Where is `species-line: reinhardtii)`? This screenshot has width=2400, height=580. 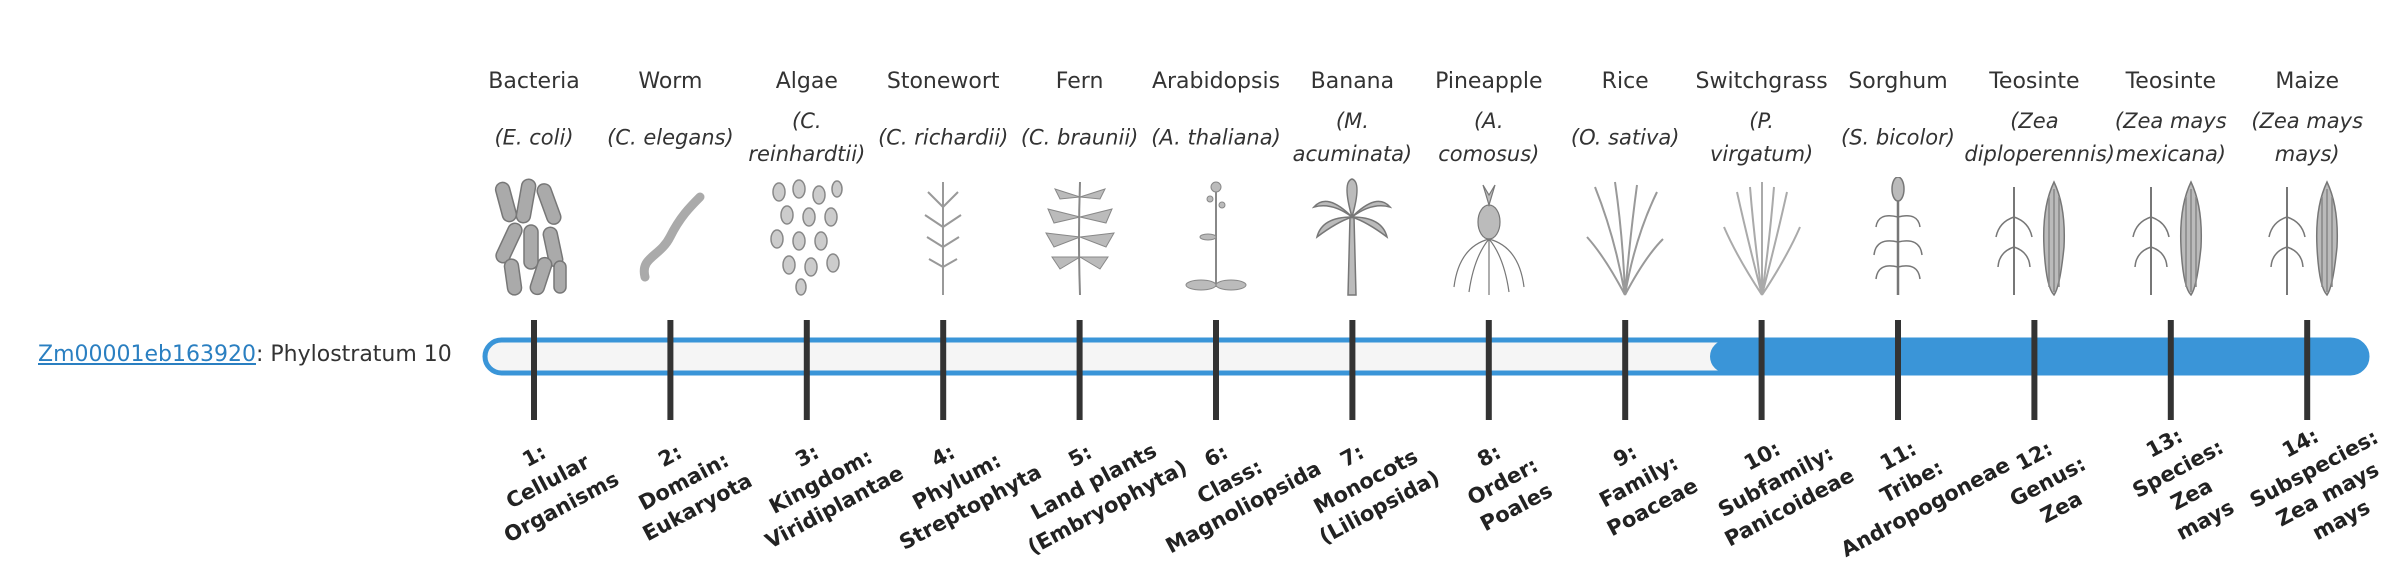 species-line: reinhardtii) is located at coordinates (807, 154).